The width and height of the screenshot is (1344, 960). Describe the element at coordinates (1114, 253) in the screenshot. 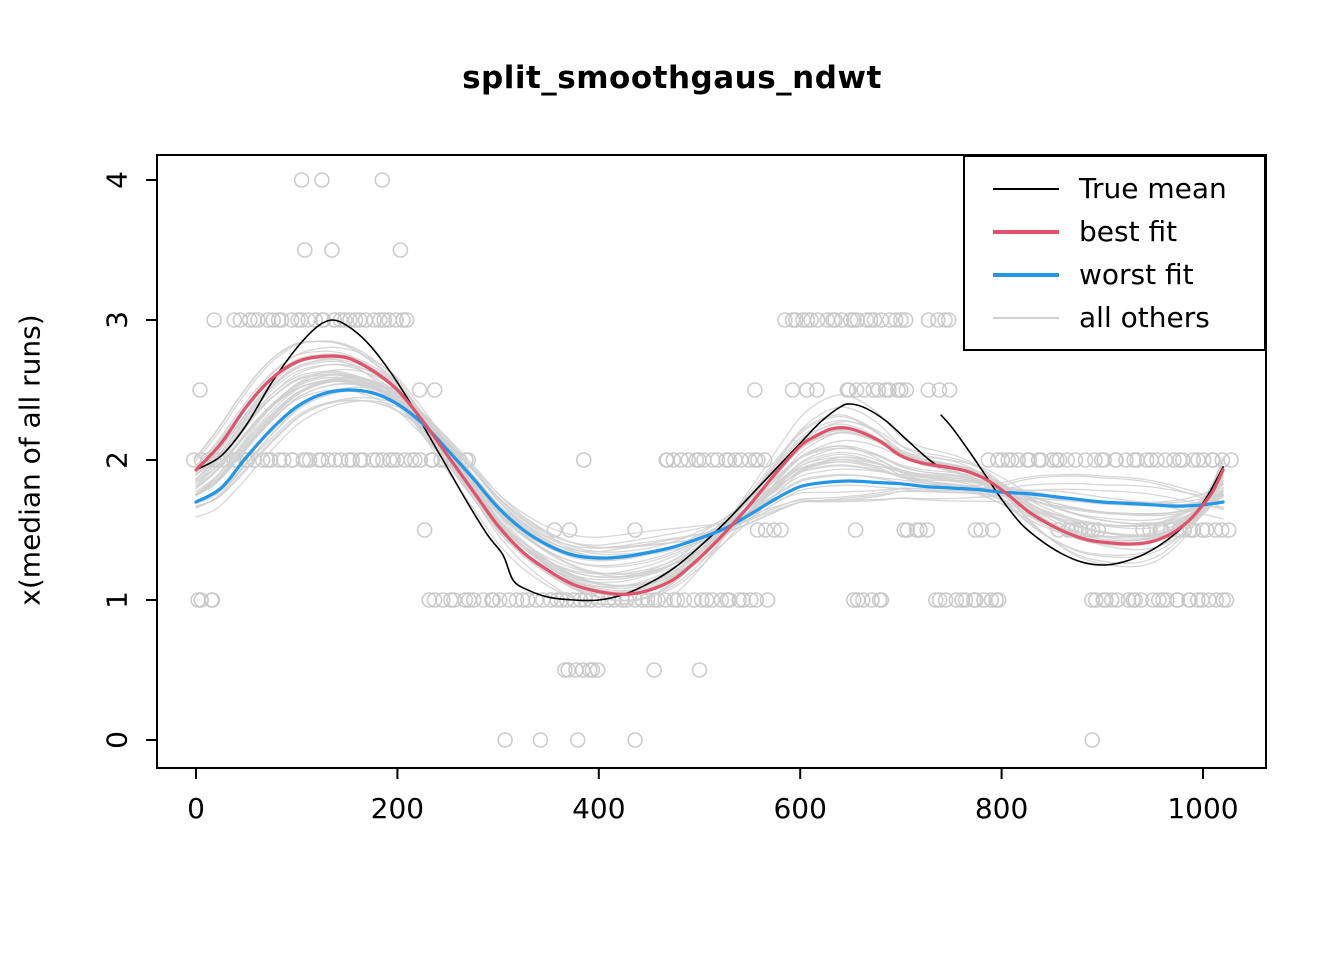

I see `legend: True mean best fit worst fit all others` at that location.